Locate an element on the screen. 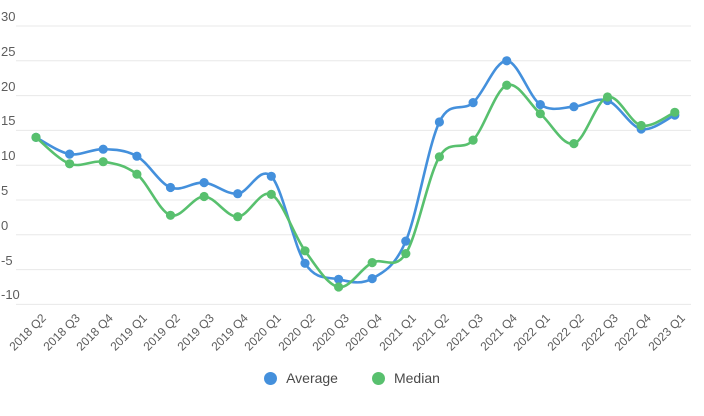 Image resolution: width=704 pixels, height=416 pixels. legend-item-average: Average is located at coordinates (301, 378).